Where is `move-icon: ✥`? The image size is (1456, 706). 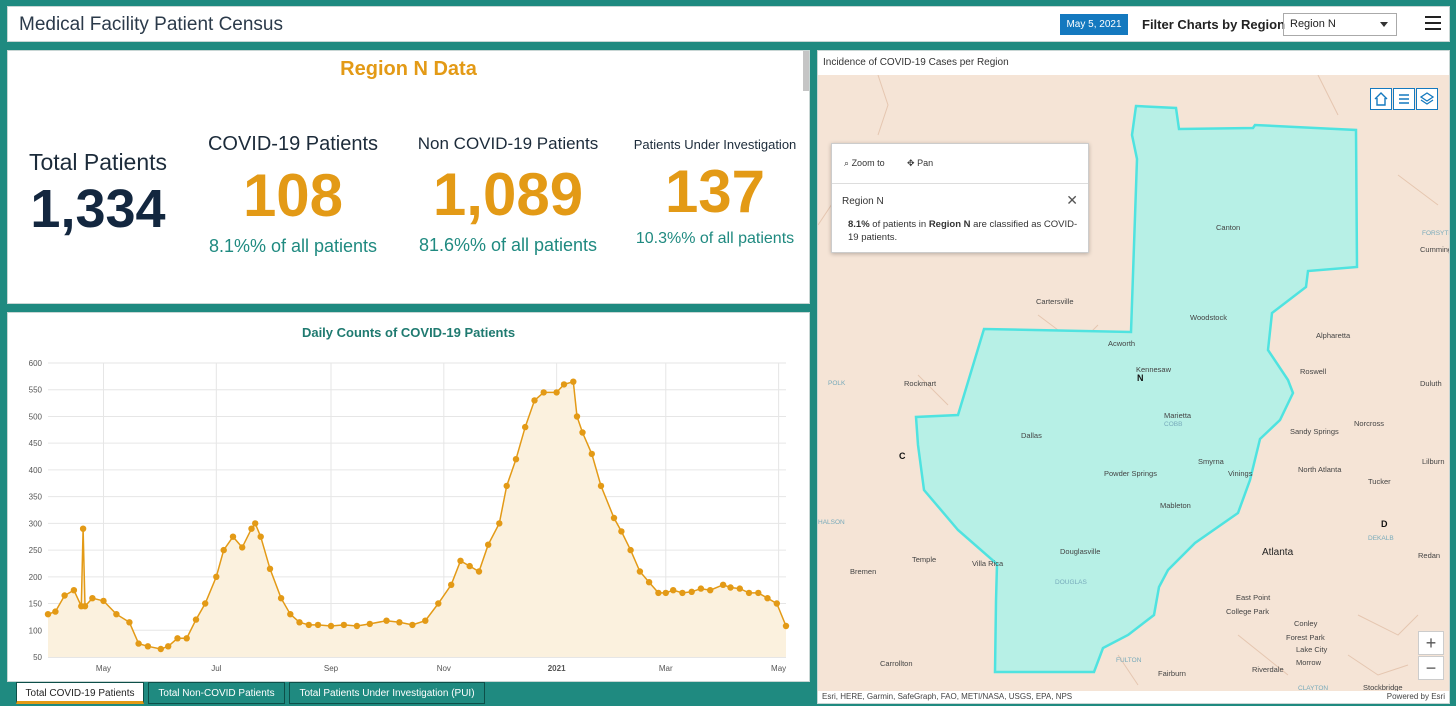
move-icon: ✥ is located at coordinates (911, 163).